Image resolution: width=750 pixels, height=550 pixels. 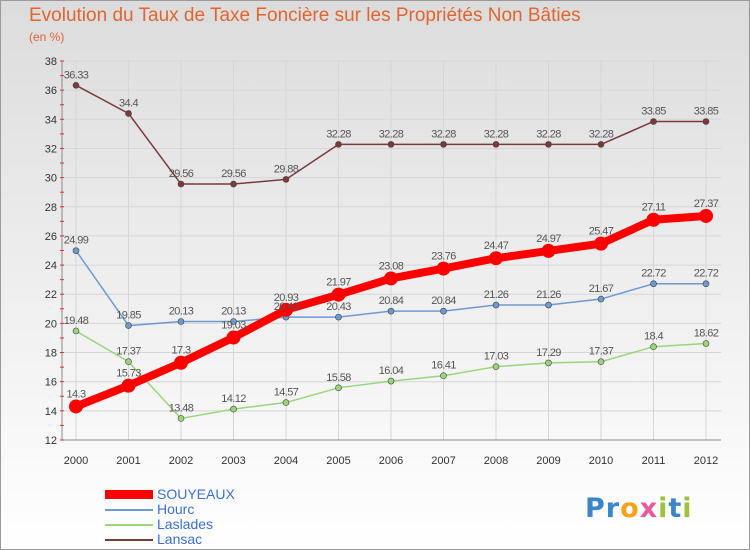 I want to click on legend-item-laslades: Laslades, so click(x=159, y=524).